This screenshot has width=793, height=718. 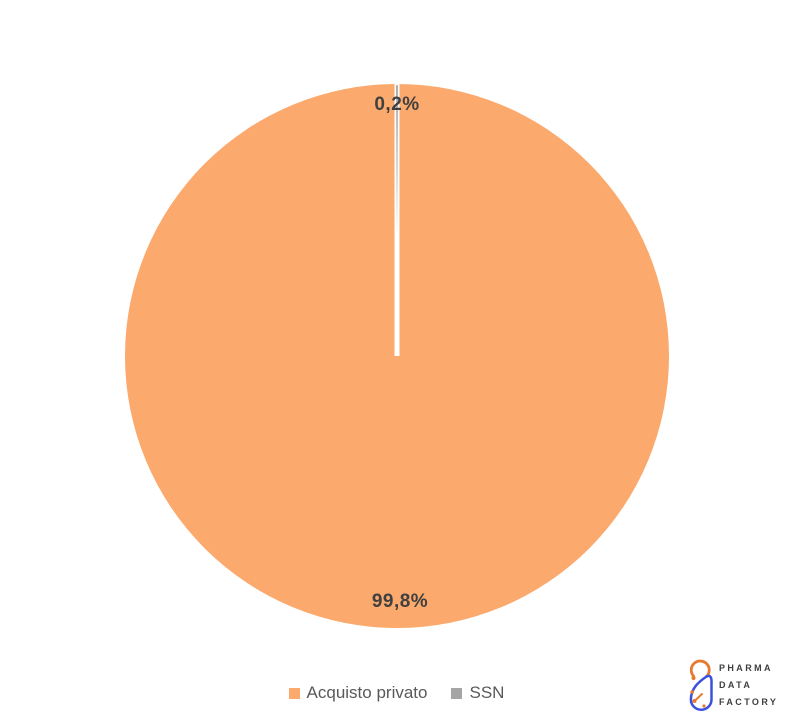 I want to click on pharma-data-factory-icon, so click(x=701, y=685).